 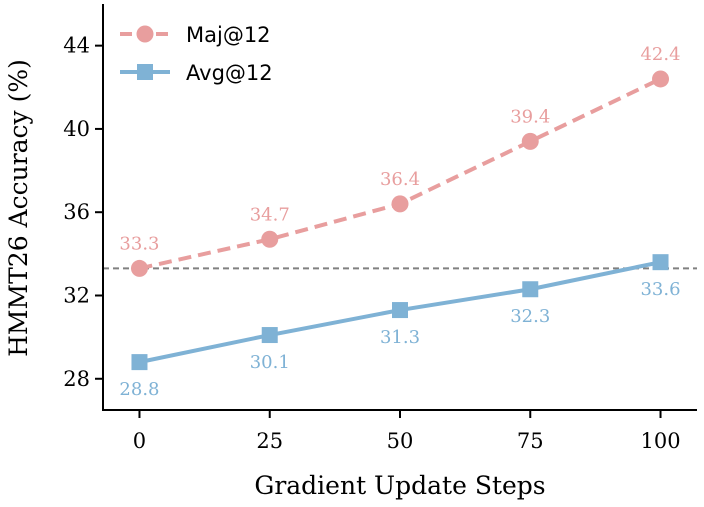 I want to click on y-tick-label: 36, so click(x=76, y=212).